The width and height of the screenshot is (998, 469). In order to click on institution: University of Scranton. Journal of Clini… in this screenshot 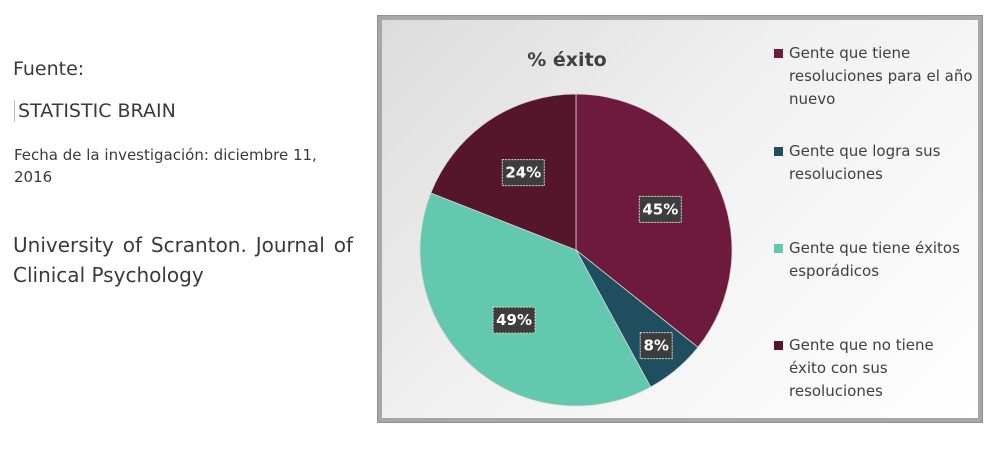, I will do `click(183, 260)`.